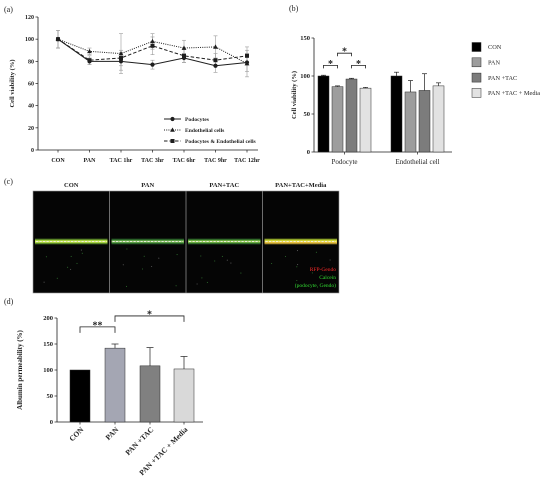 This screenshot has height=484, width=550. What do you see at coordinates (486, 47) in the screenshot?
I see `legend-item: CON` at bounding box center [486, 47].